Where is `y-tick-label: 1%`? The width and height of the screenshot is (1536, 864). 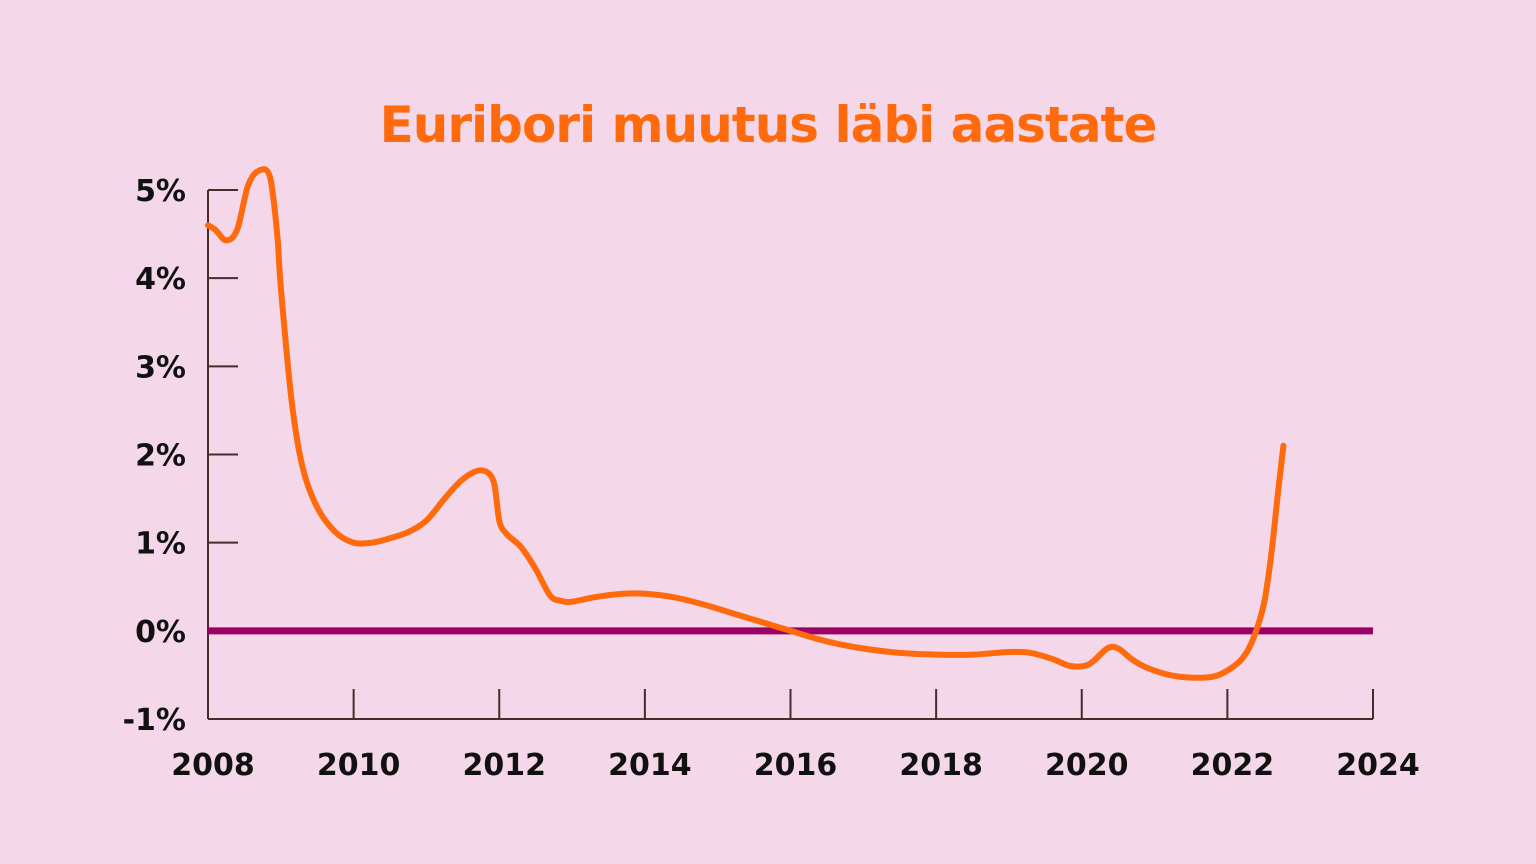 y-tick-label: 1% is located at coordinates (160, 544).